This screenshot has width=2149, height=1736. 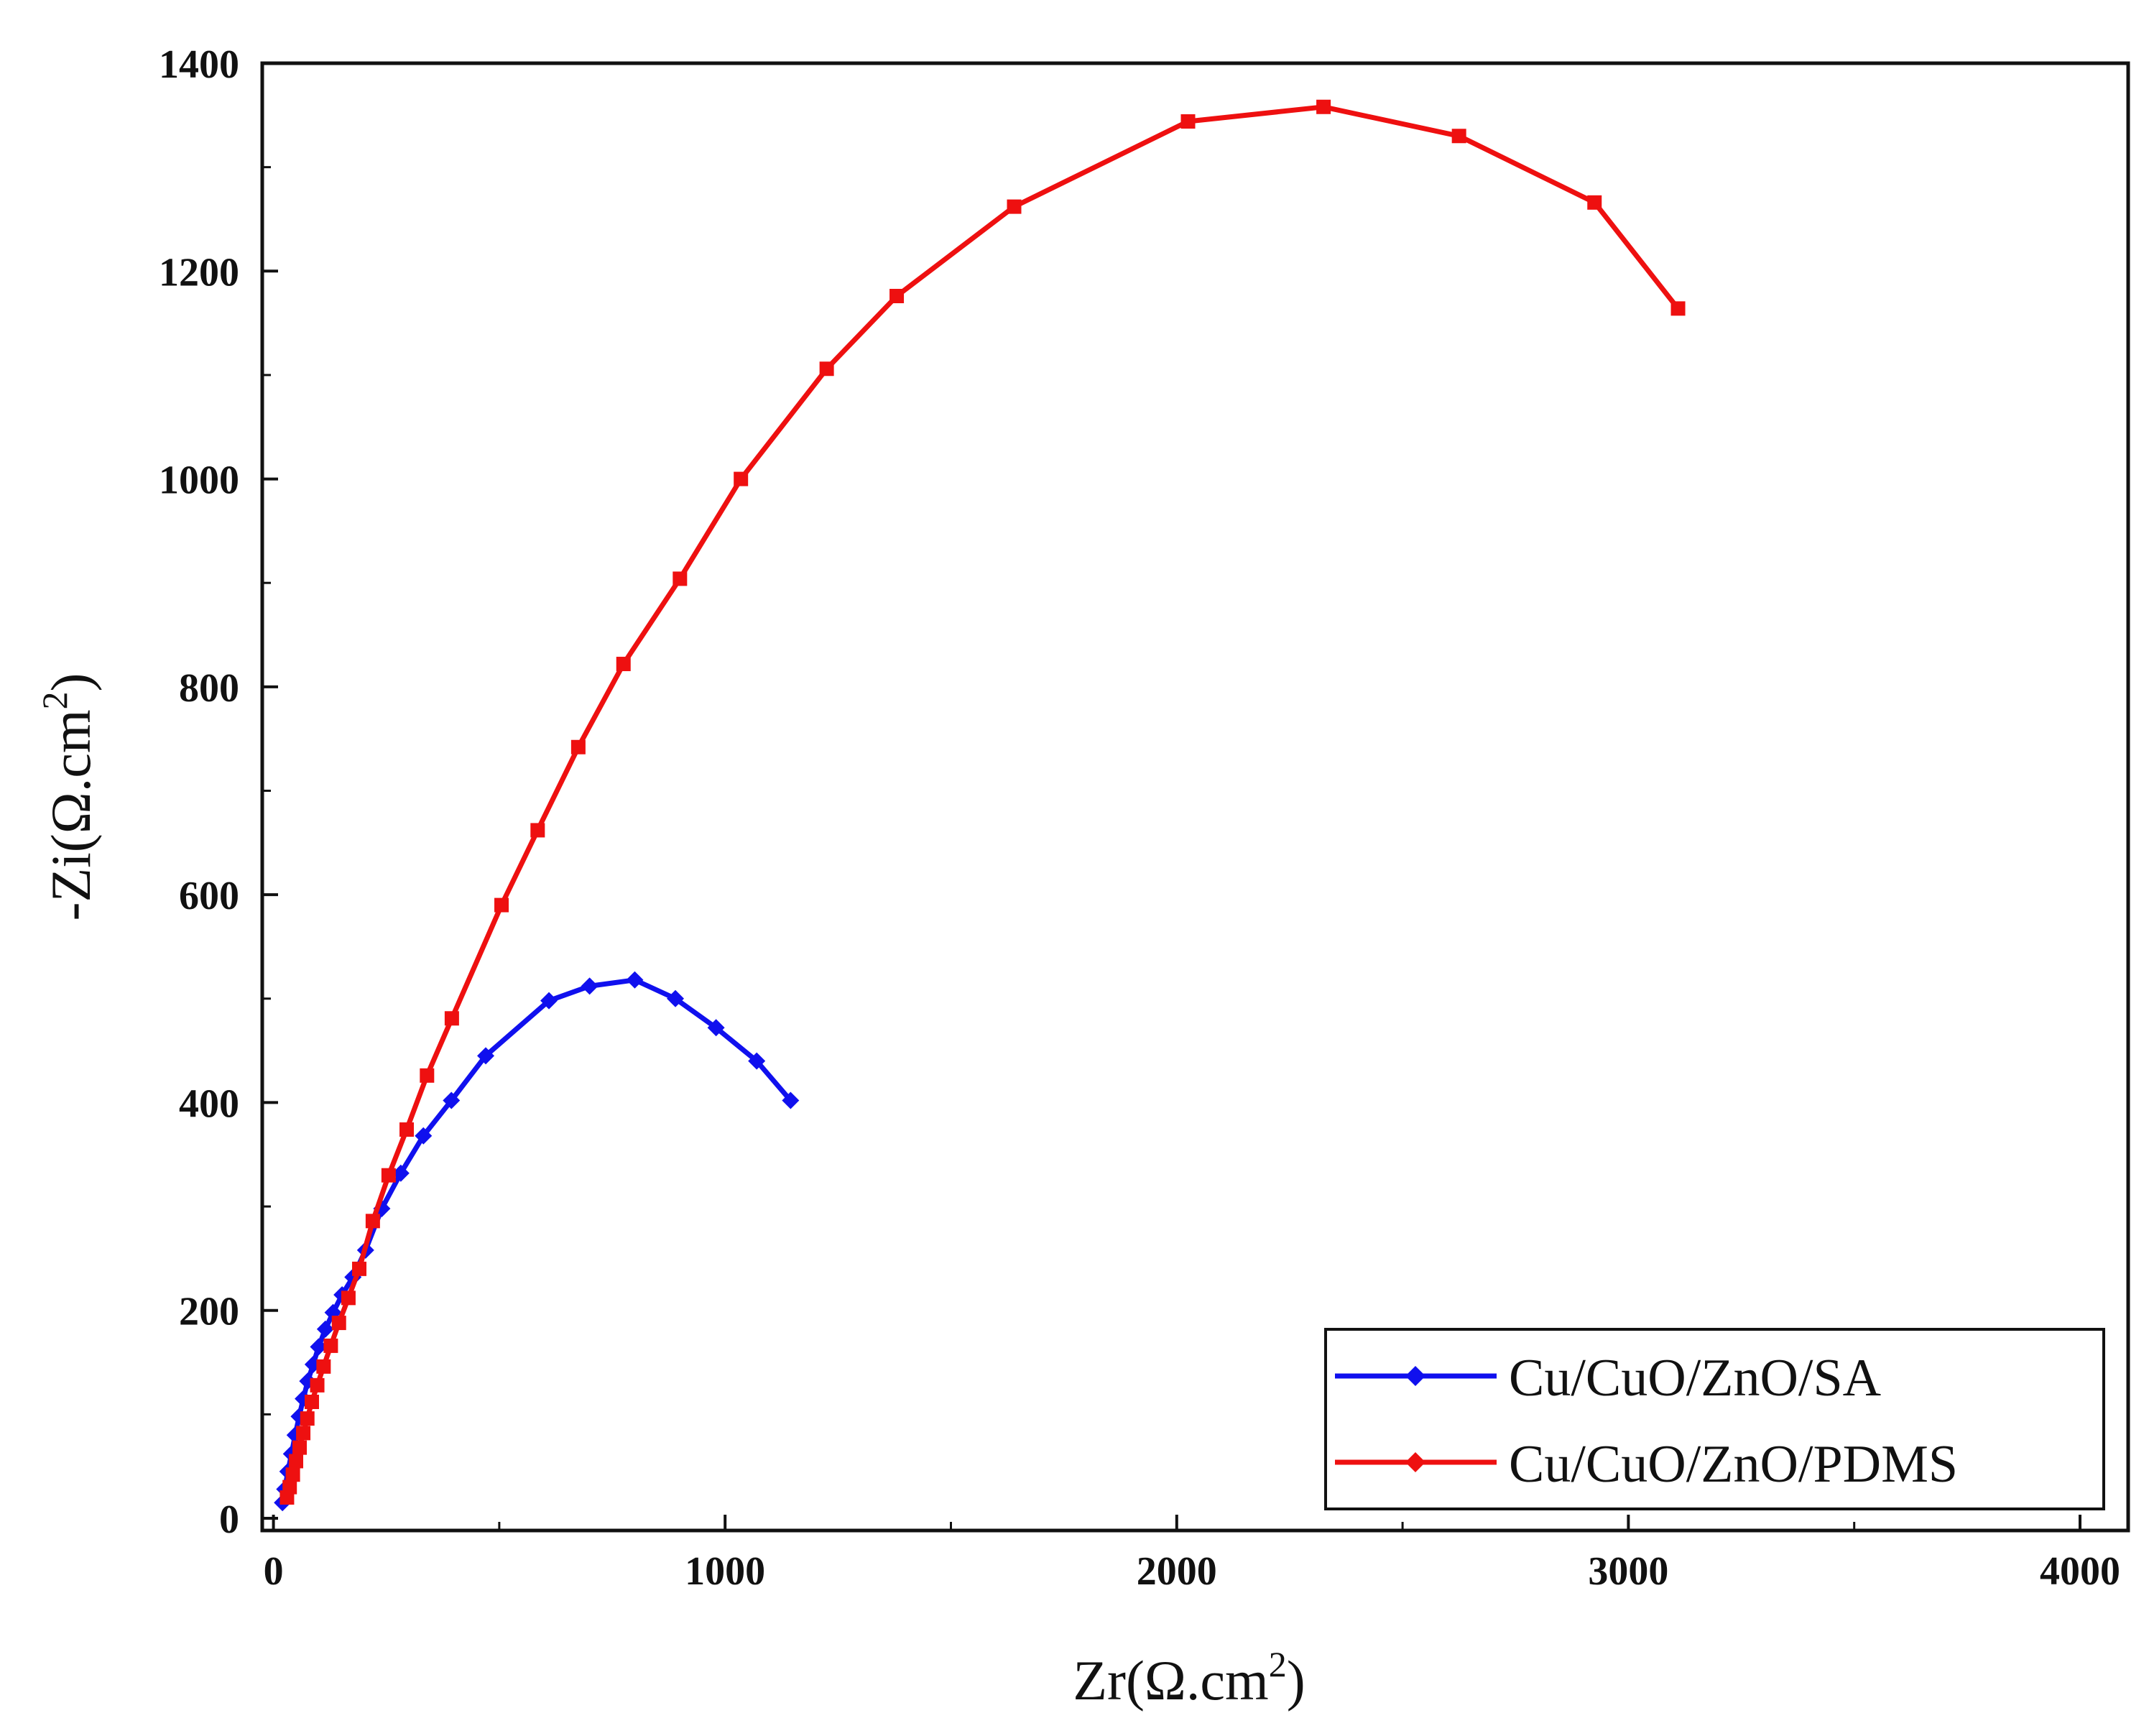 I want to click on y-tick-label: 600, so click(x=209, y=896).